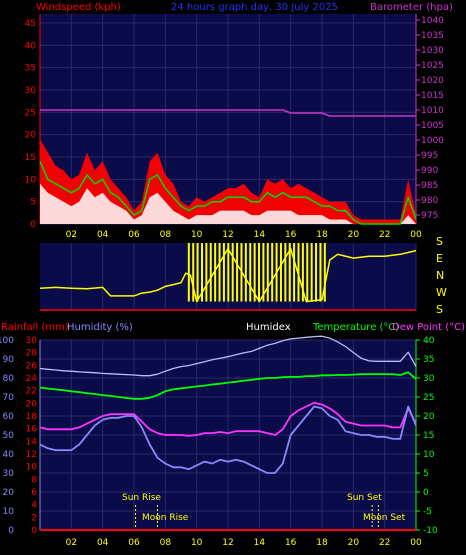  What do you see at coordinates (34, 480) in the screenshot?
I see `rain-tick-label: 8` at bounding box center [34, 480].